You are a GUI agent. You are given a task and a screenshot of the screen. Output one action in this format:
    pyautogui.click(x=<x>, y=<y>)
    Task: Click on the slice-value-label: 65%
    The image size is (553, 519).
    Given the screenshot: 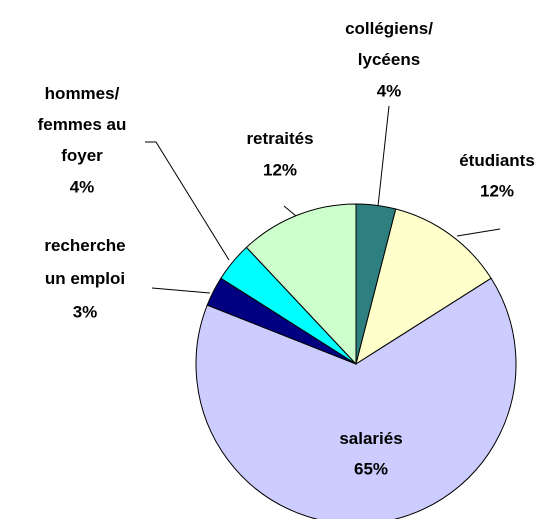 What is the action you would take?
    pyautogui.click(x=371, y=468)
    